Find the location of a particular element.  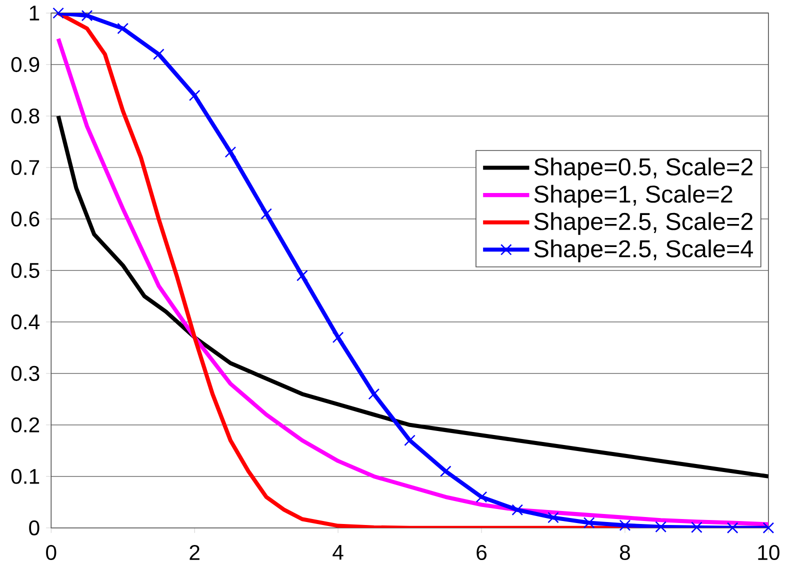

y-tick-label: 0.2 is located at coordinates (25, 425).